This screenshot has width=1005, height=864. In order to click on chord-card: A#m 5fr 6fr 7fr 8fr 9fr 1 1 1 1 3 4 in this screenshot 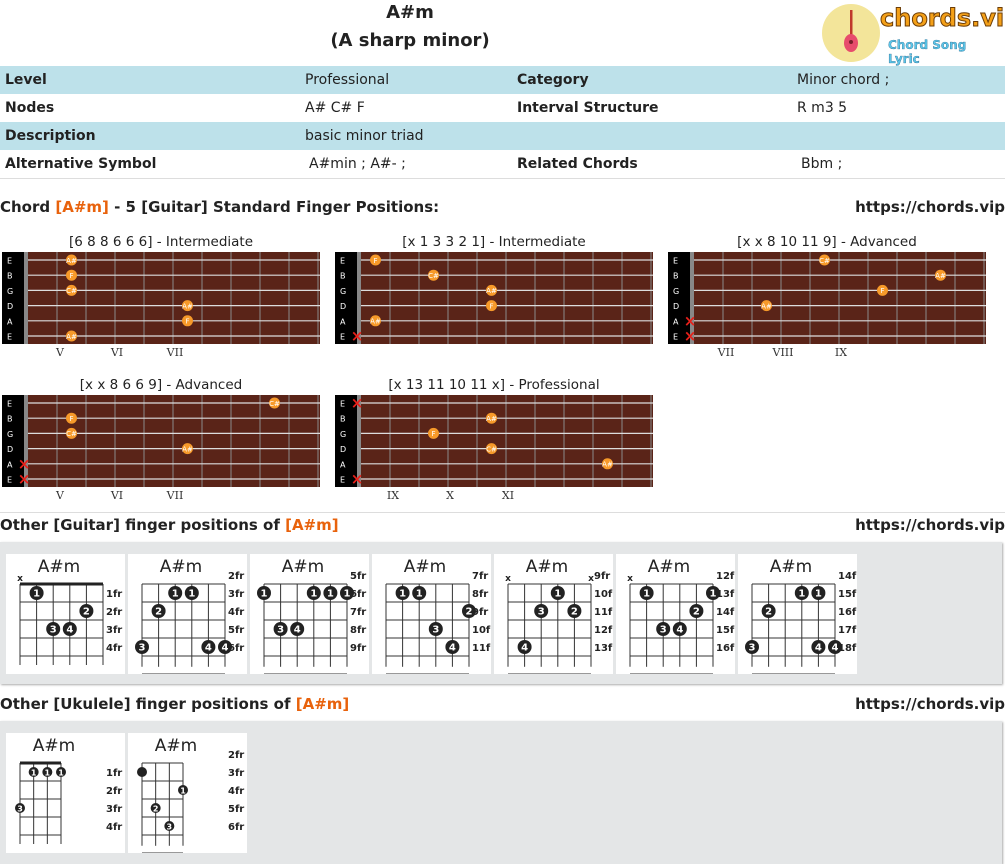, I will do `click(309, 614)`.